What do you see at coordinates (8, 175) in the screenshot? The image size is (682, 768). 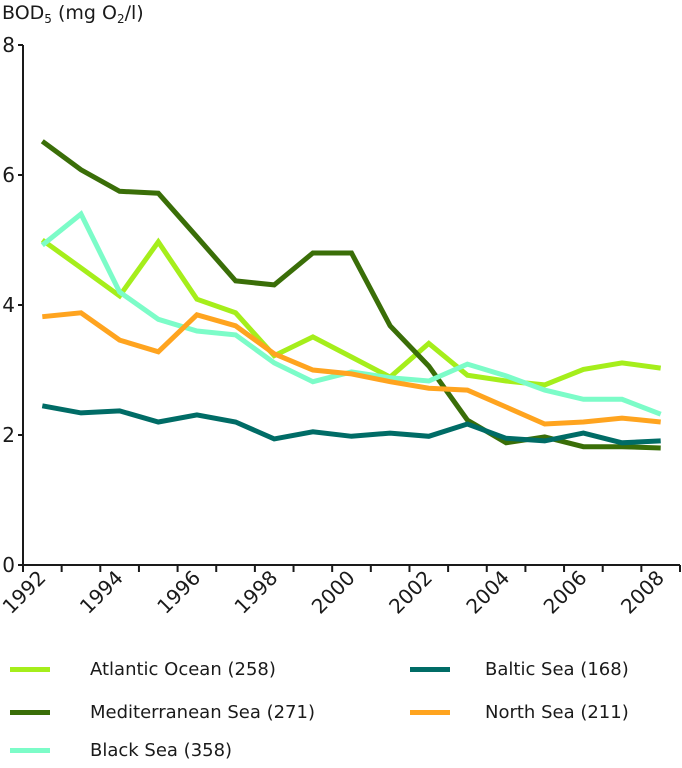 I see `y-tick-label: 6` at bounding box center [8, 175].